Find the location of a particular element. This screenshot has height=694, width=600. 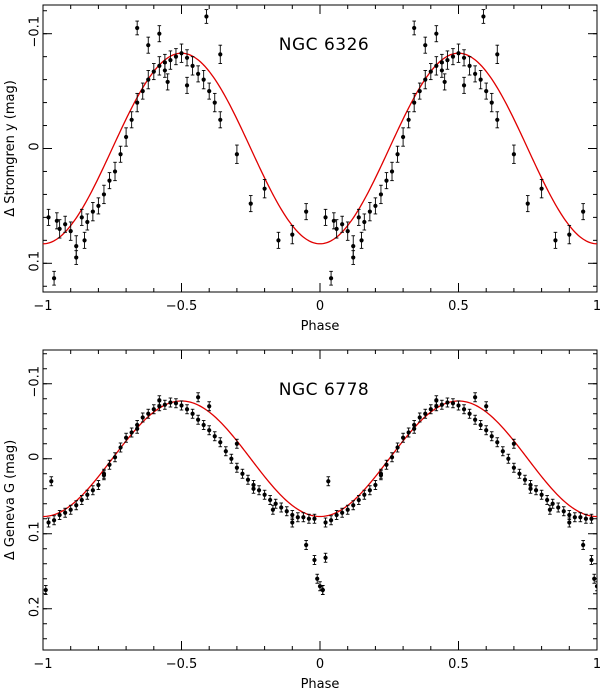

y-tick-label: −0.1 is located at coordinates (35, 382).